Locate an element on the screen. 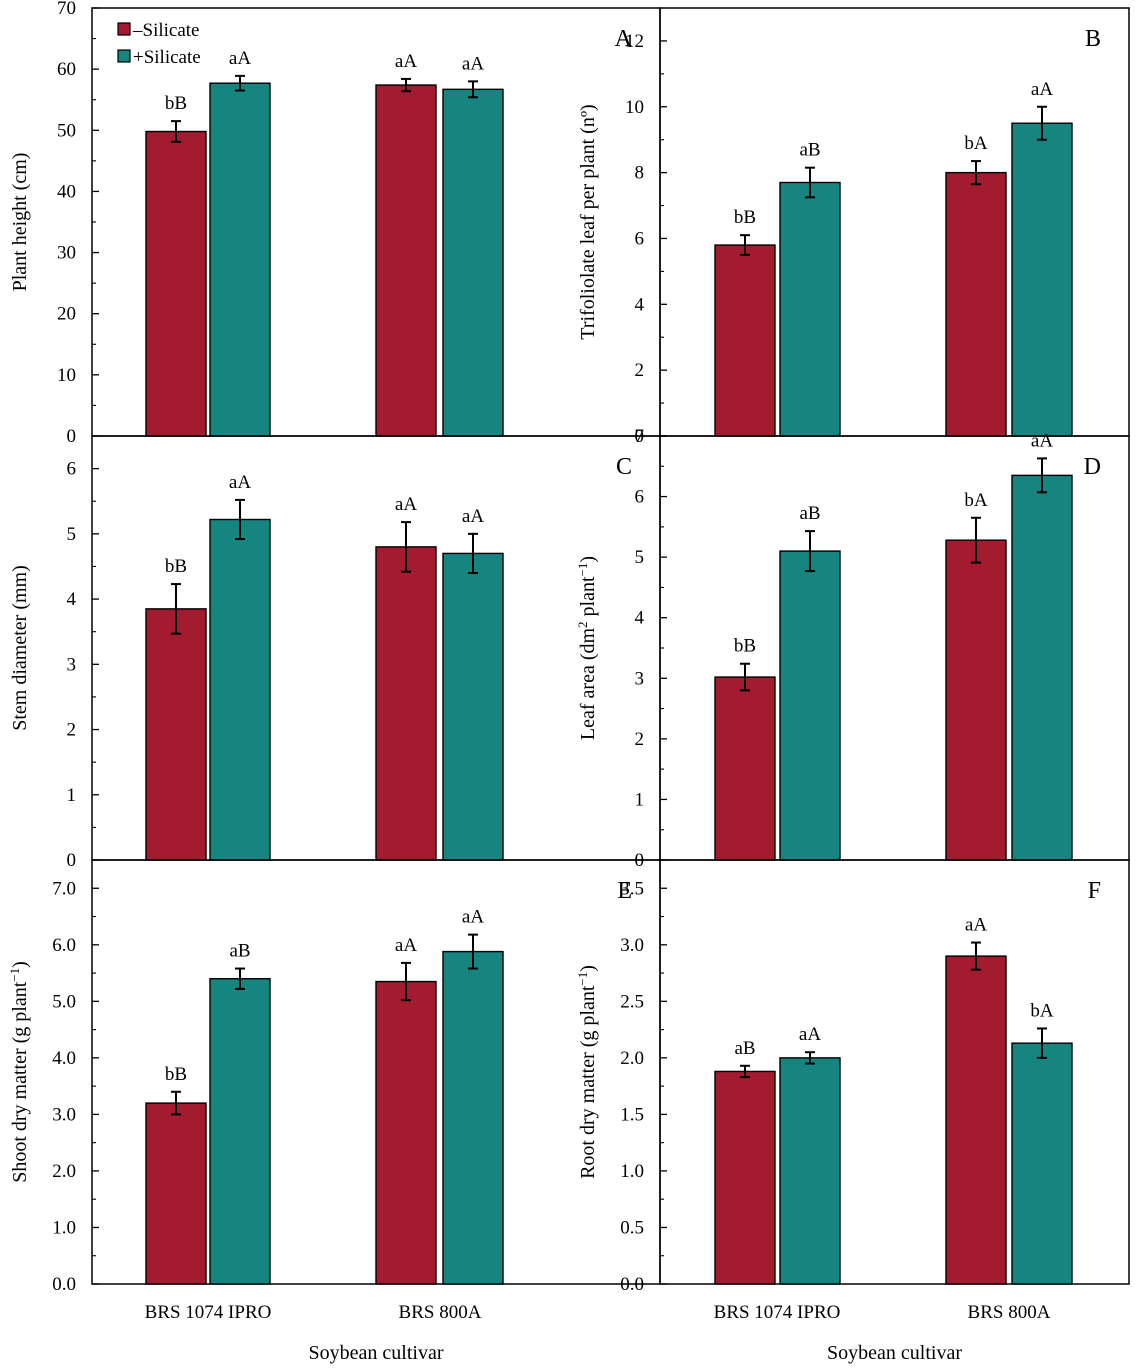 The image size is (1140, 1372). y-axis-title: Shoot dry matter (g plant−1) is located at coordinates (19, 1072).